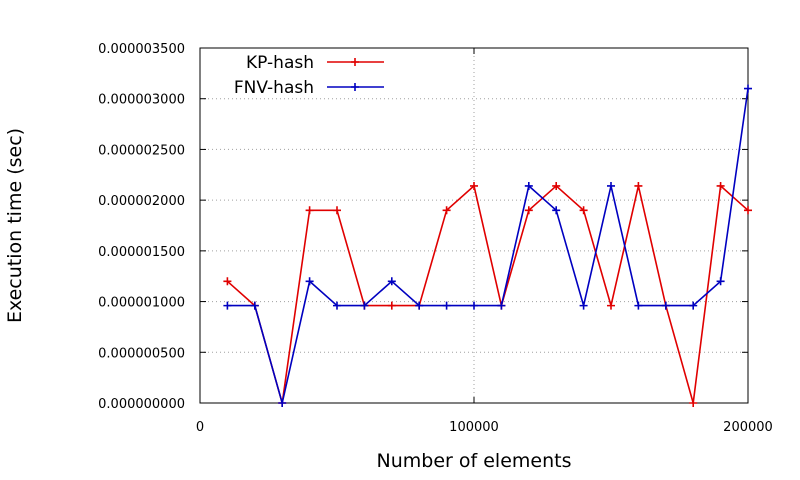  What do you see at coordinates (474, 427) in the screenshot?
I see `x-tick-label: 100000` at bounding box center [474, 427].